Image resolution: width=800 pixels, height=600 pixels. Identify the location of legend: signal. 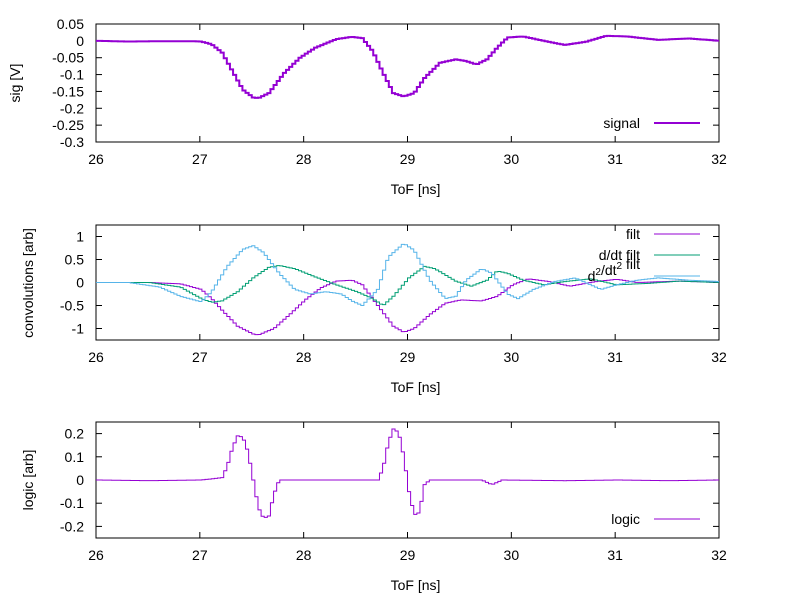
(651, 123).